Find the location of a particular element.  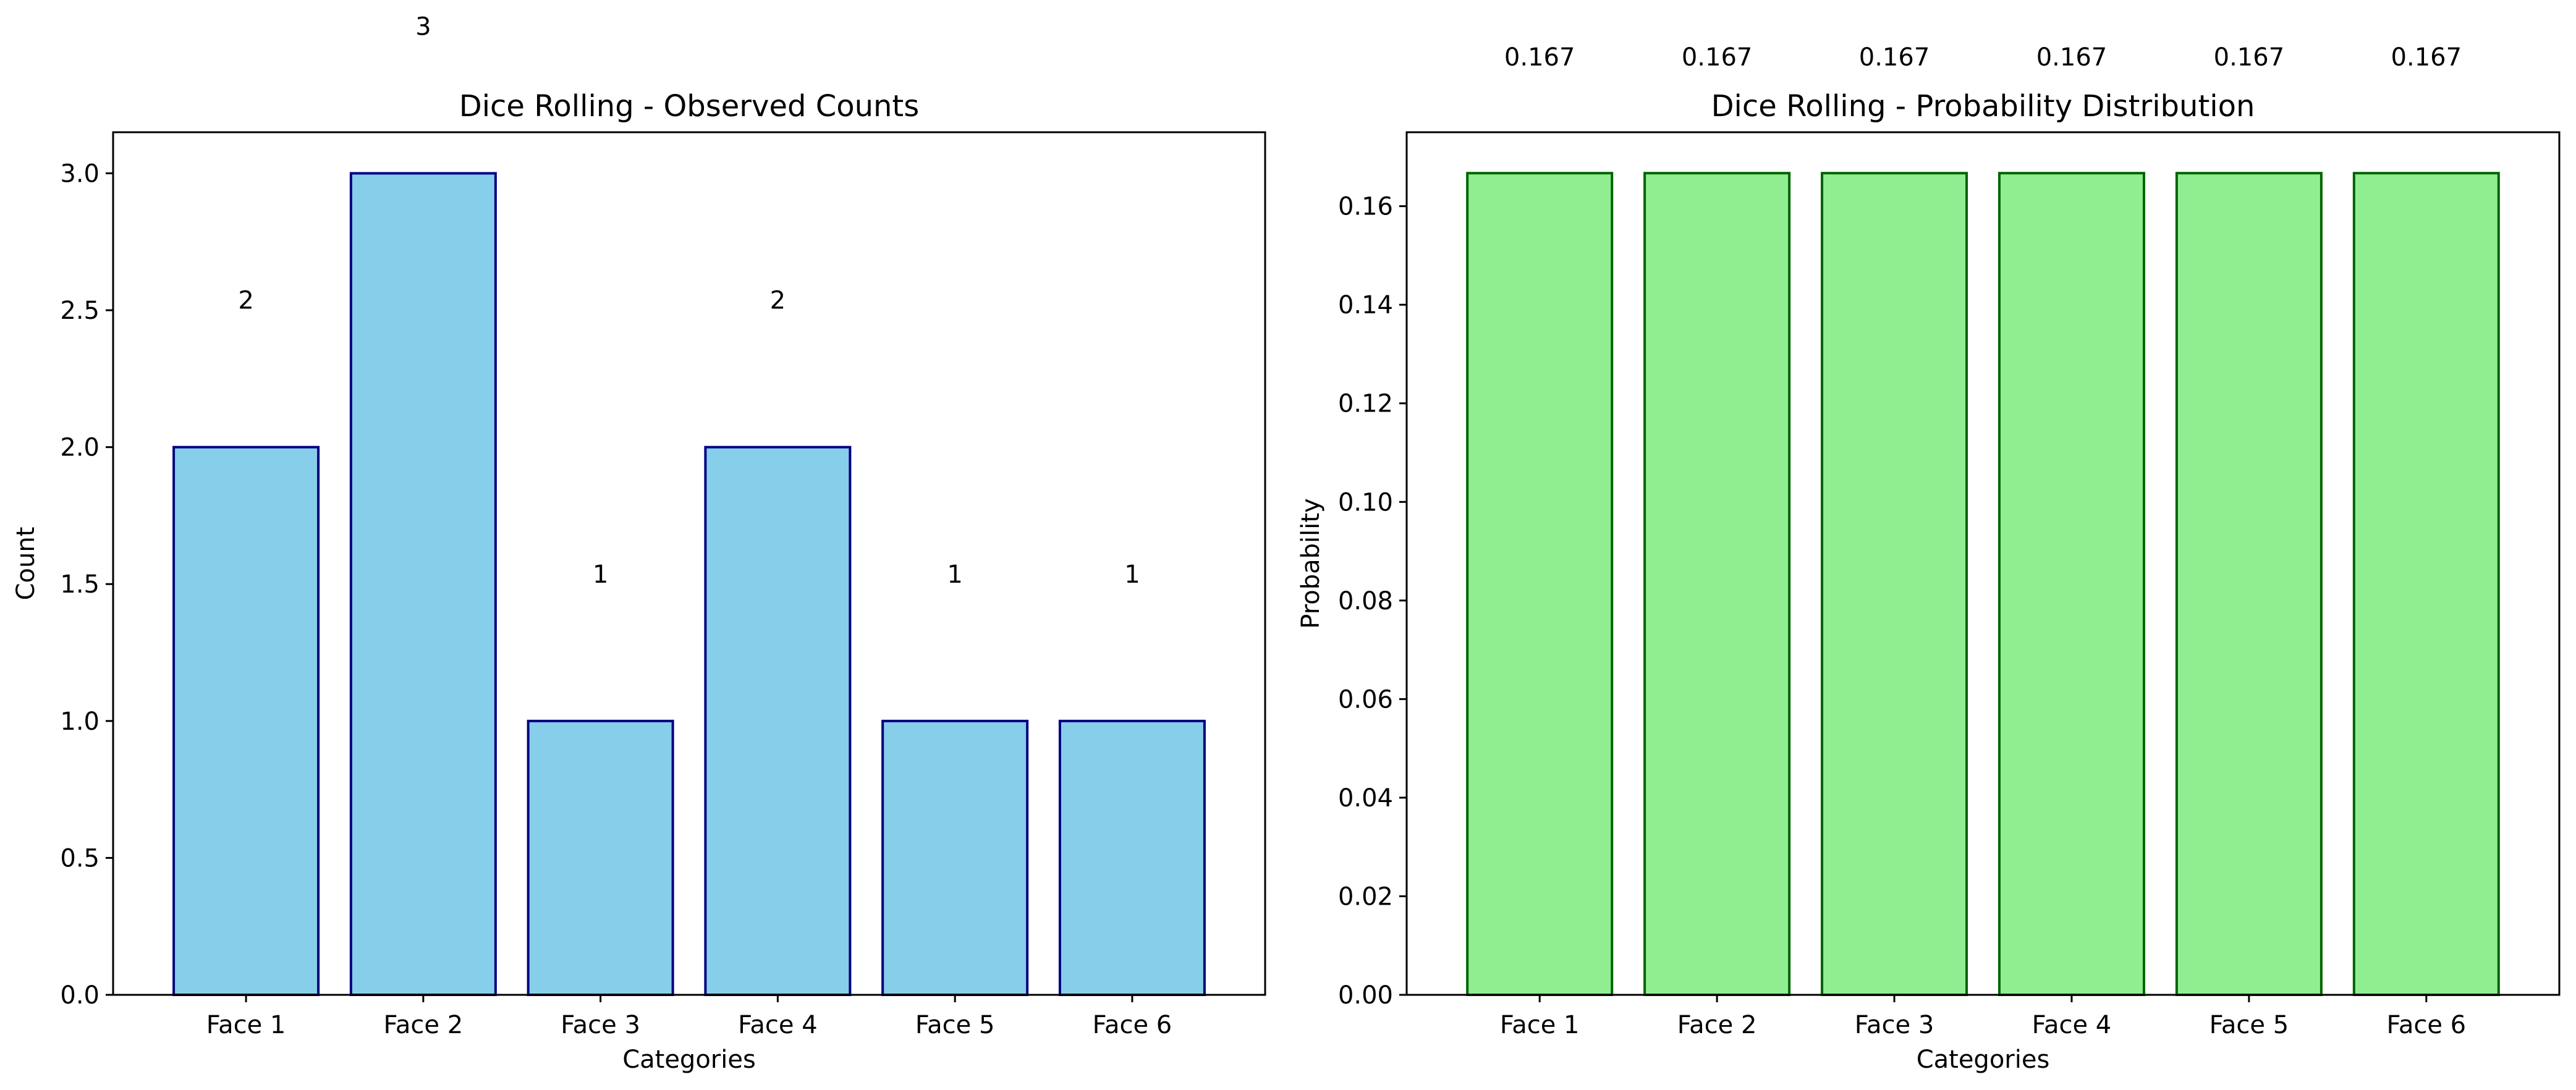

y-axis-label: Count is located at coordinates (26, 564).